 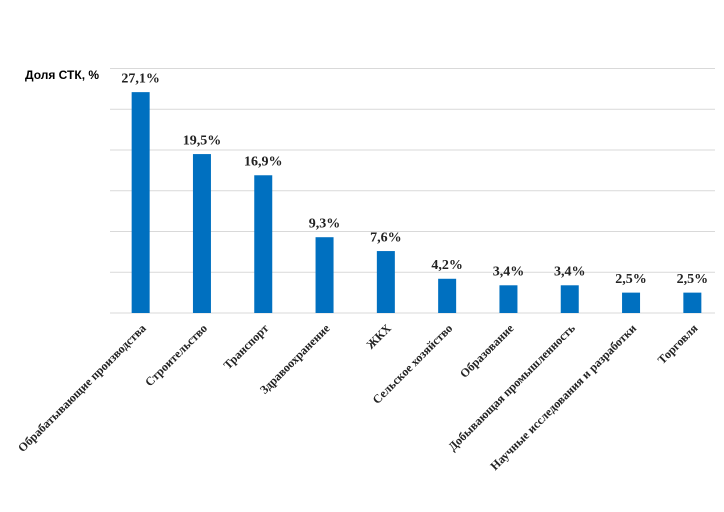 I want to click on value-label: 16,9%, so click(x=263, y=161).